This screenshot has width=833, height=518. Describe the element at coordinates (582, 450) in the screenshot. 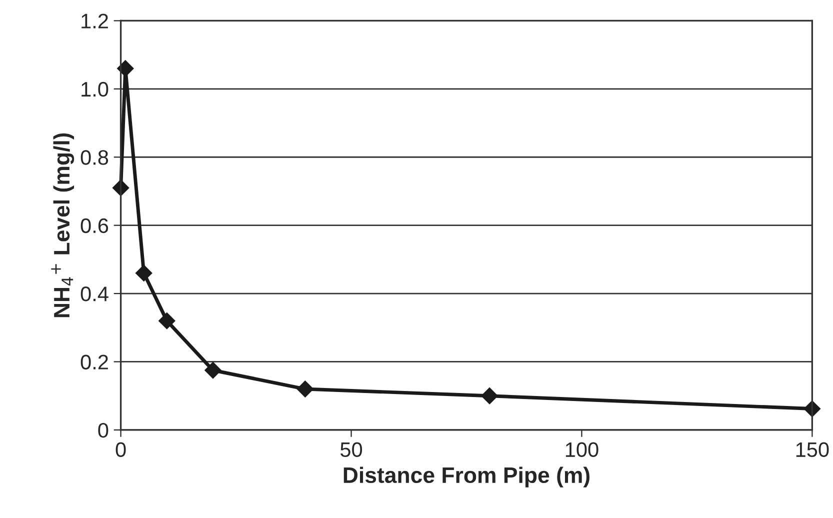

I see `x-tick-label: 100` at that location.